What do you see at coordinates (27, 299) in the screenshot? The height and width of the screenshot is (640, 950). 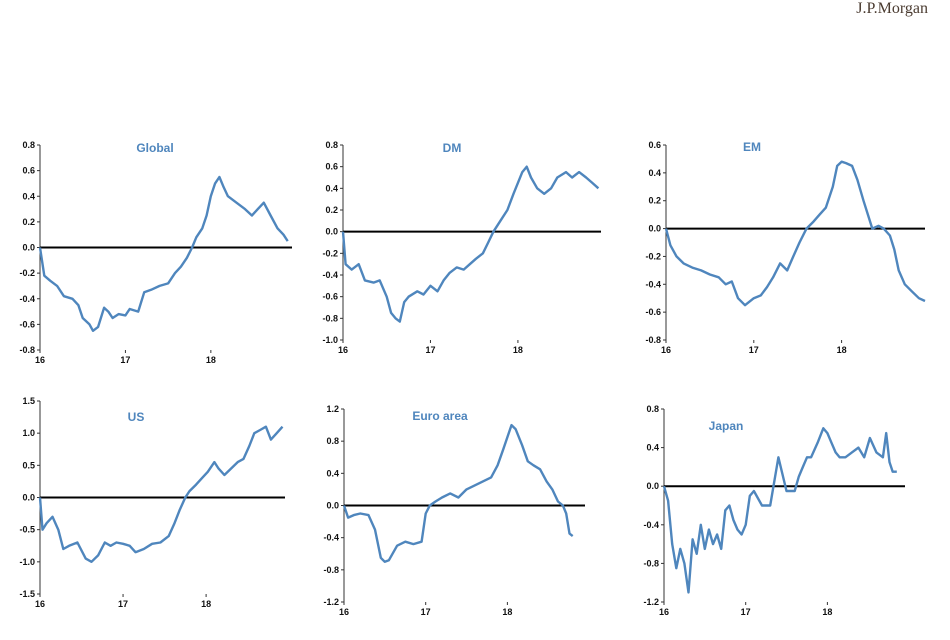 I see `chart-1-y-tick-label: -0.4` at bounding box center [27, 299].